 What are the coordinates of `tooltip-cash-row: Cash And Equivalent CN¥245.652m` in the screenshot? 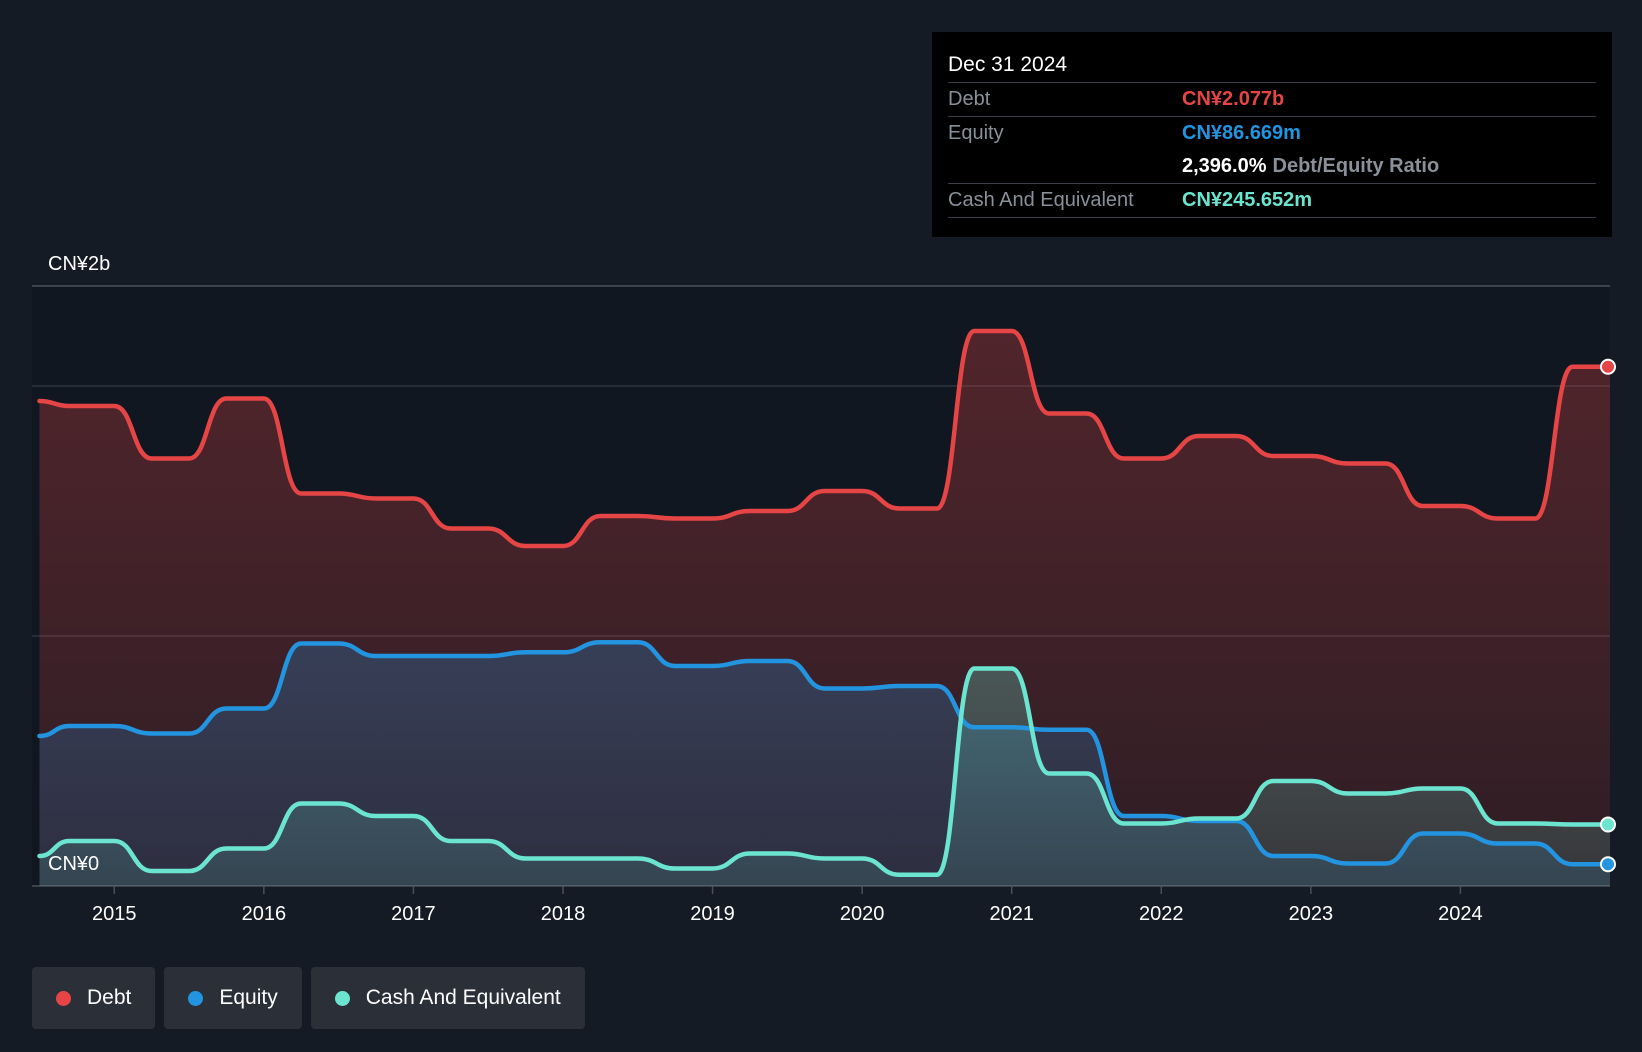 It's located at (1272, 201).